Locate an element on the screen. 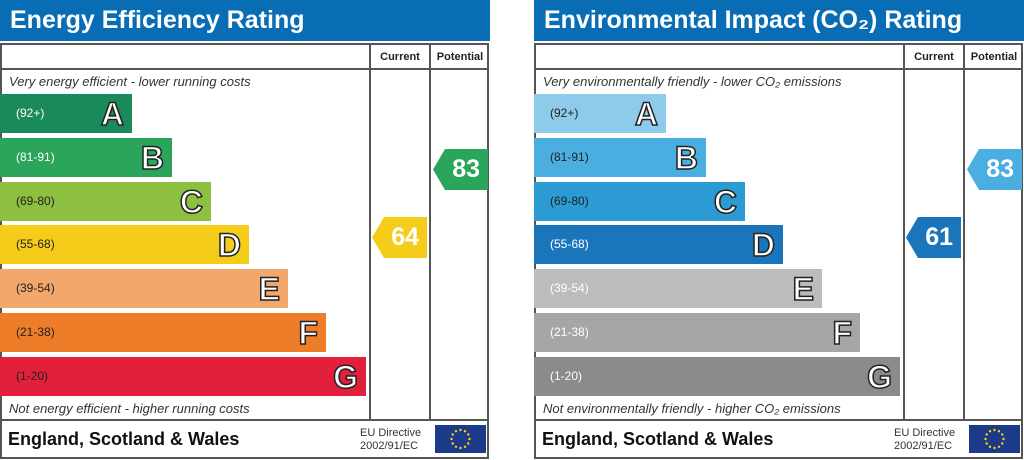  current-rating-indicator: 64 is located at coordinates (399, 237).